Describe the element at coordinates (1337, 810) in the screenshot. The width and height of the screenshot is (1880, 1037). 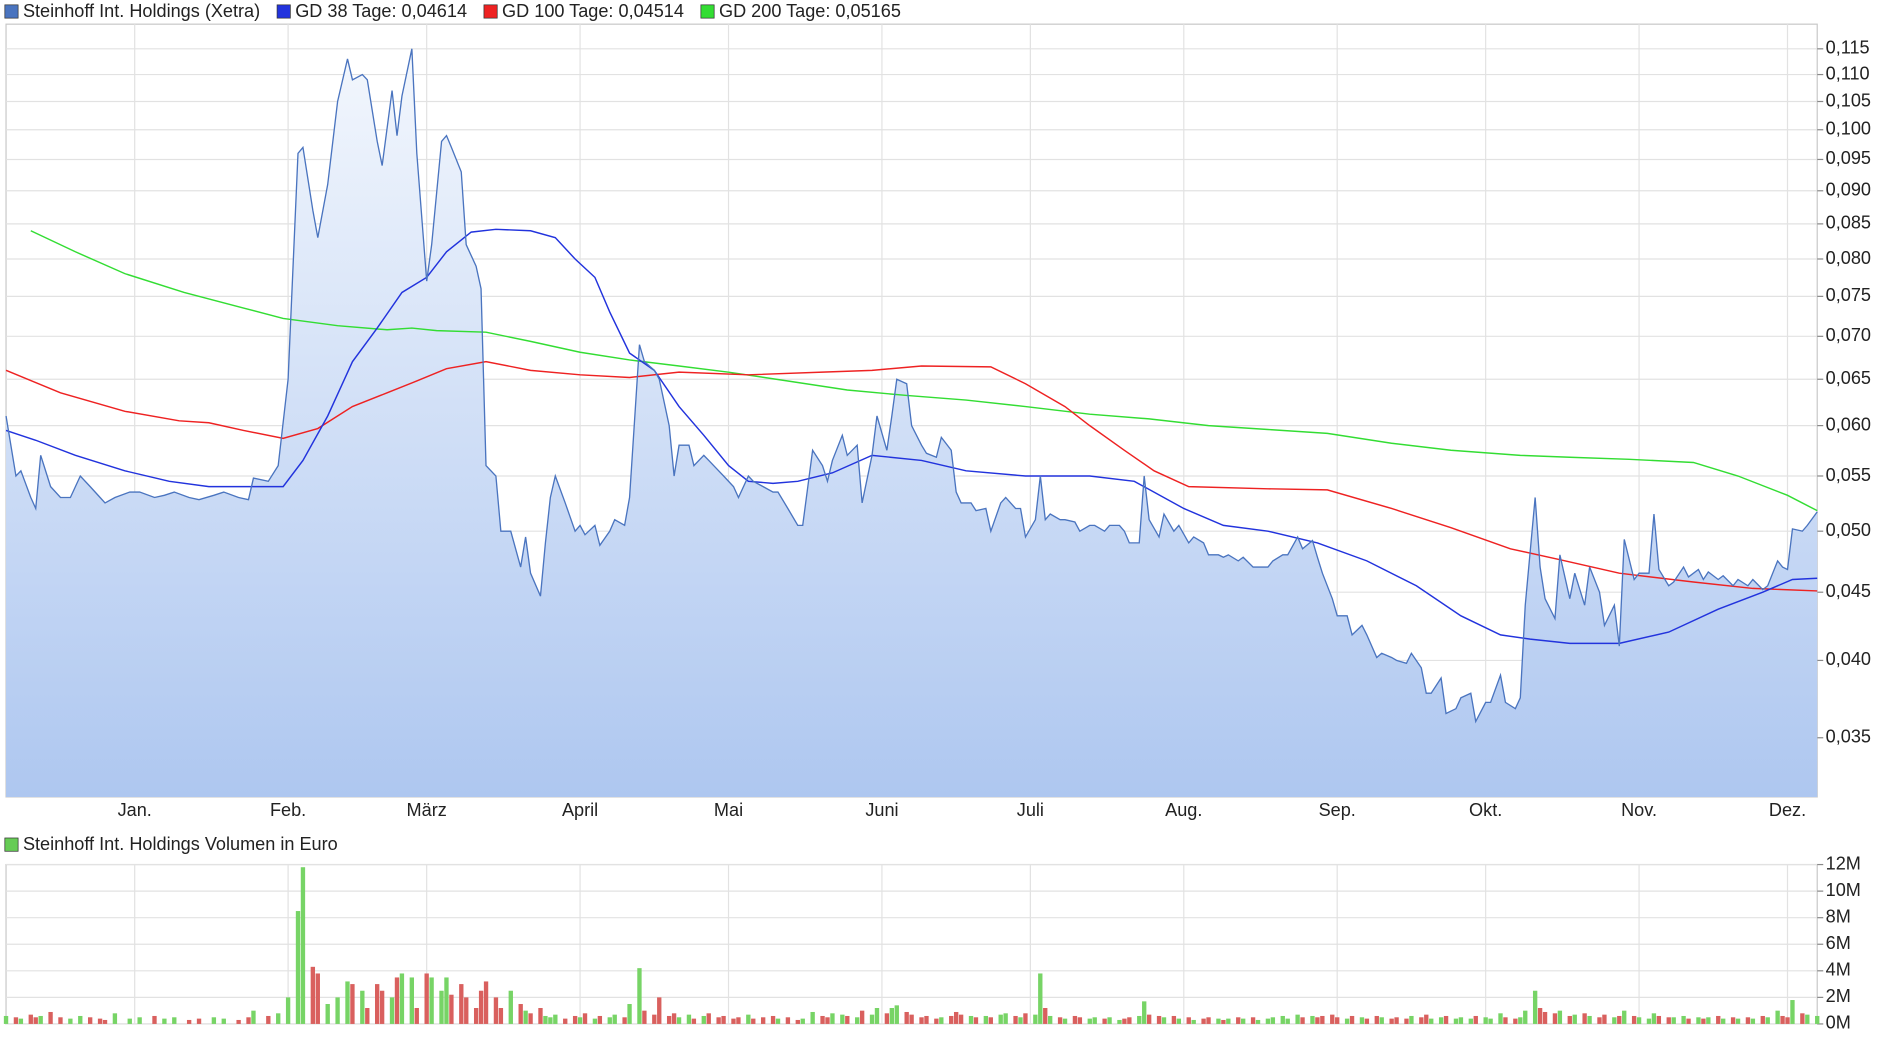
I see `x-tick-label: Sep.` at that location.